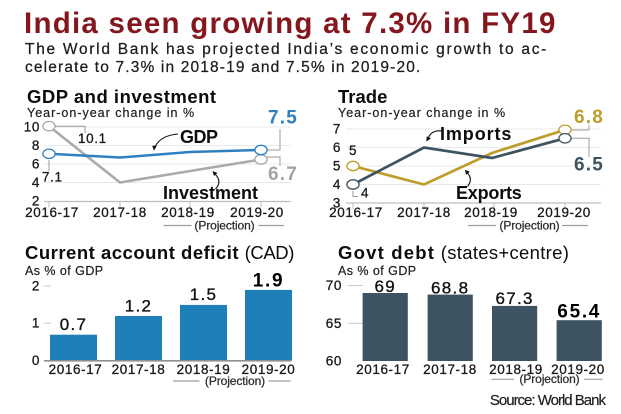 The height and width of the screenshot is (414, 621). Describe the element at coordinates (450, 287) in the screenshot. I see `svg-text: 68.8` at that location.